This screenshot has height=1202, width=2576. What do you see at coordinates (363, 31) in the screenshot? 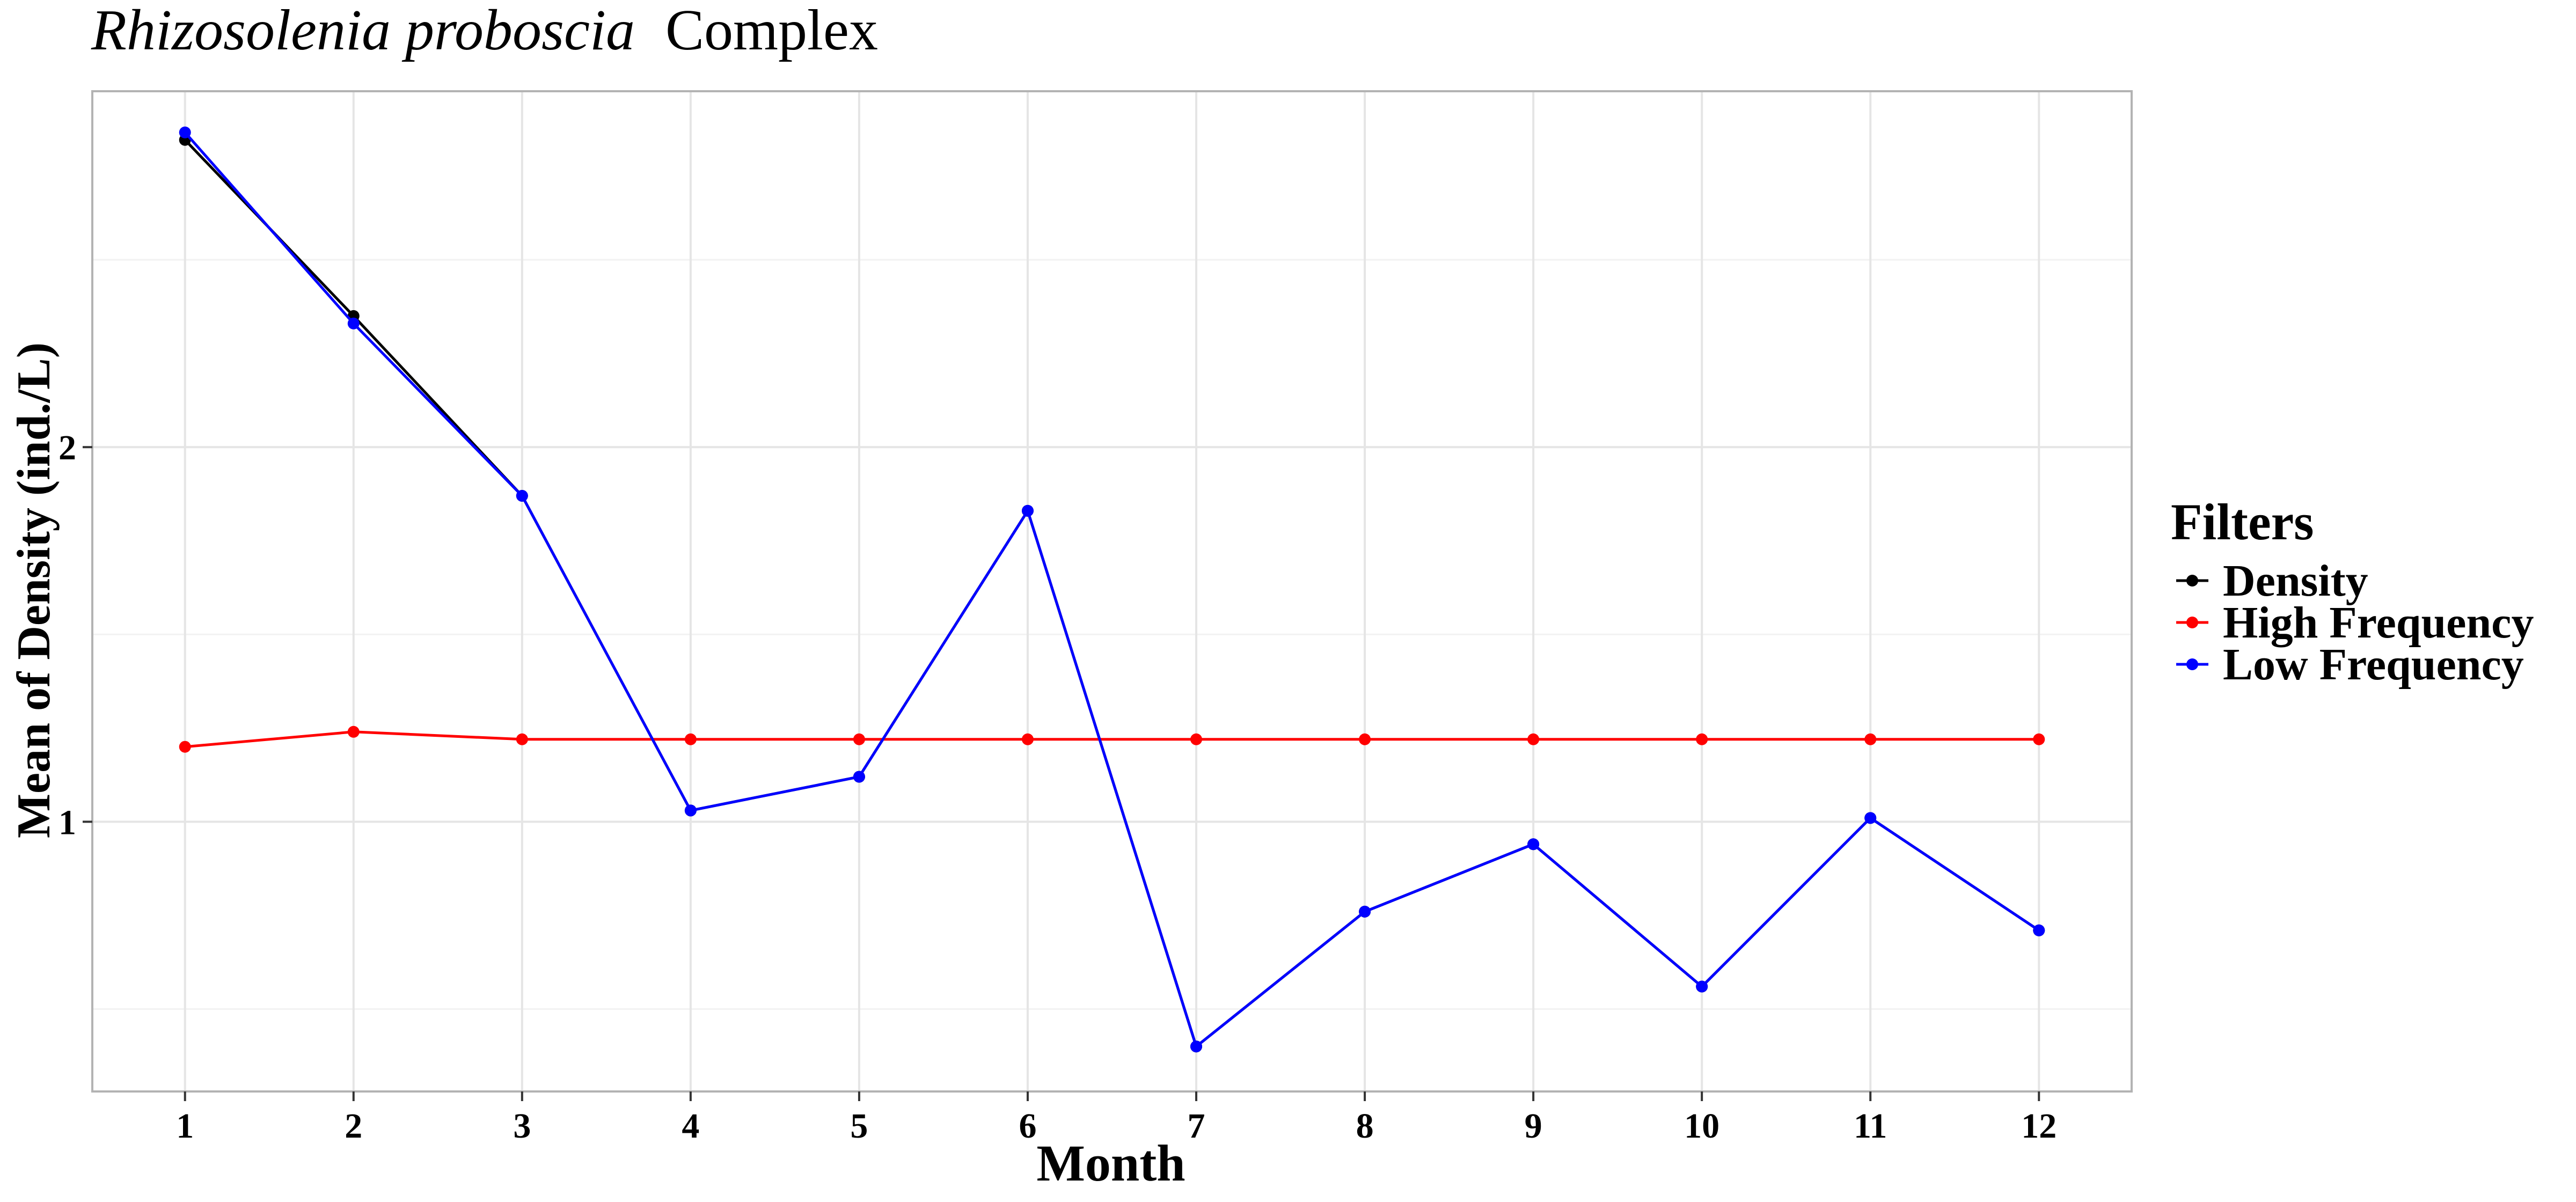
I see `chart-title-italic: Rhizosolenia proboscia` at bounding box center [363, 31].